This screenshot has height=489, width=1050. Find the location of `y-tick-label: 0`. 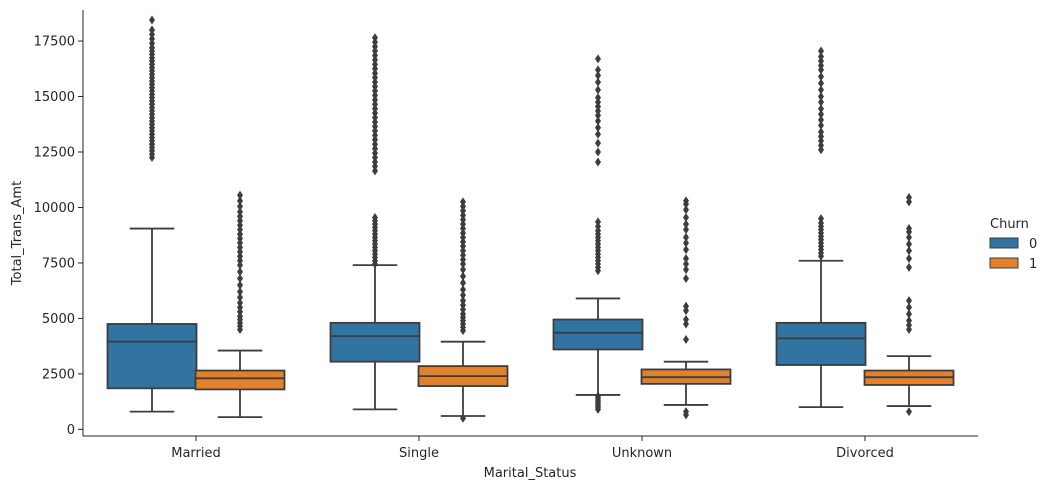

y-tick-label: 0 is located at coordinates (71, 430).